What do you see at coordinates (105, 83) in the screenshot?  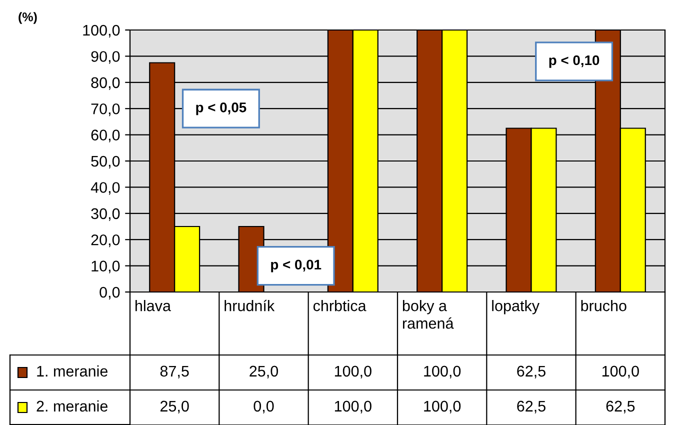 I see `y-tick-label: 80,0` at bounding box center [105, 83].